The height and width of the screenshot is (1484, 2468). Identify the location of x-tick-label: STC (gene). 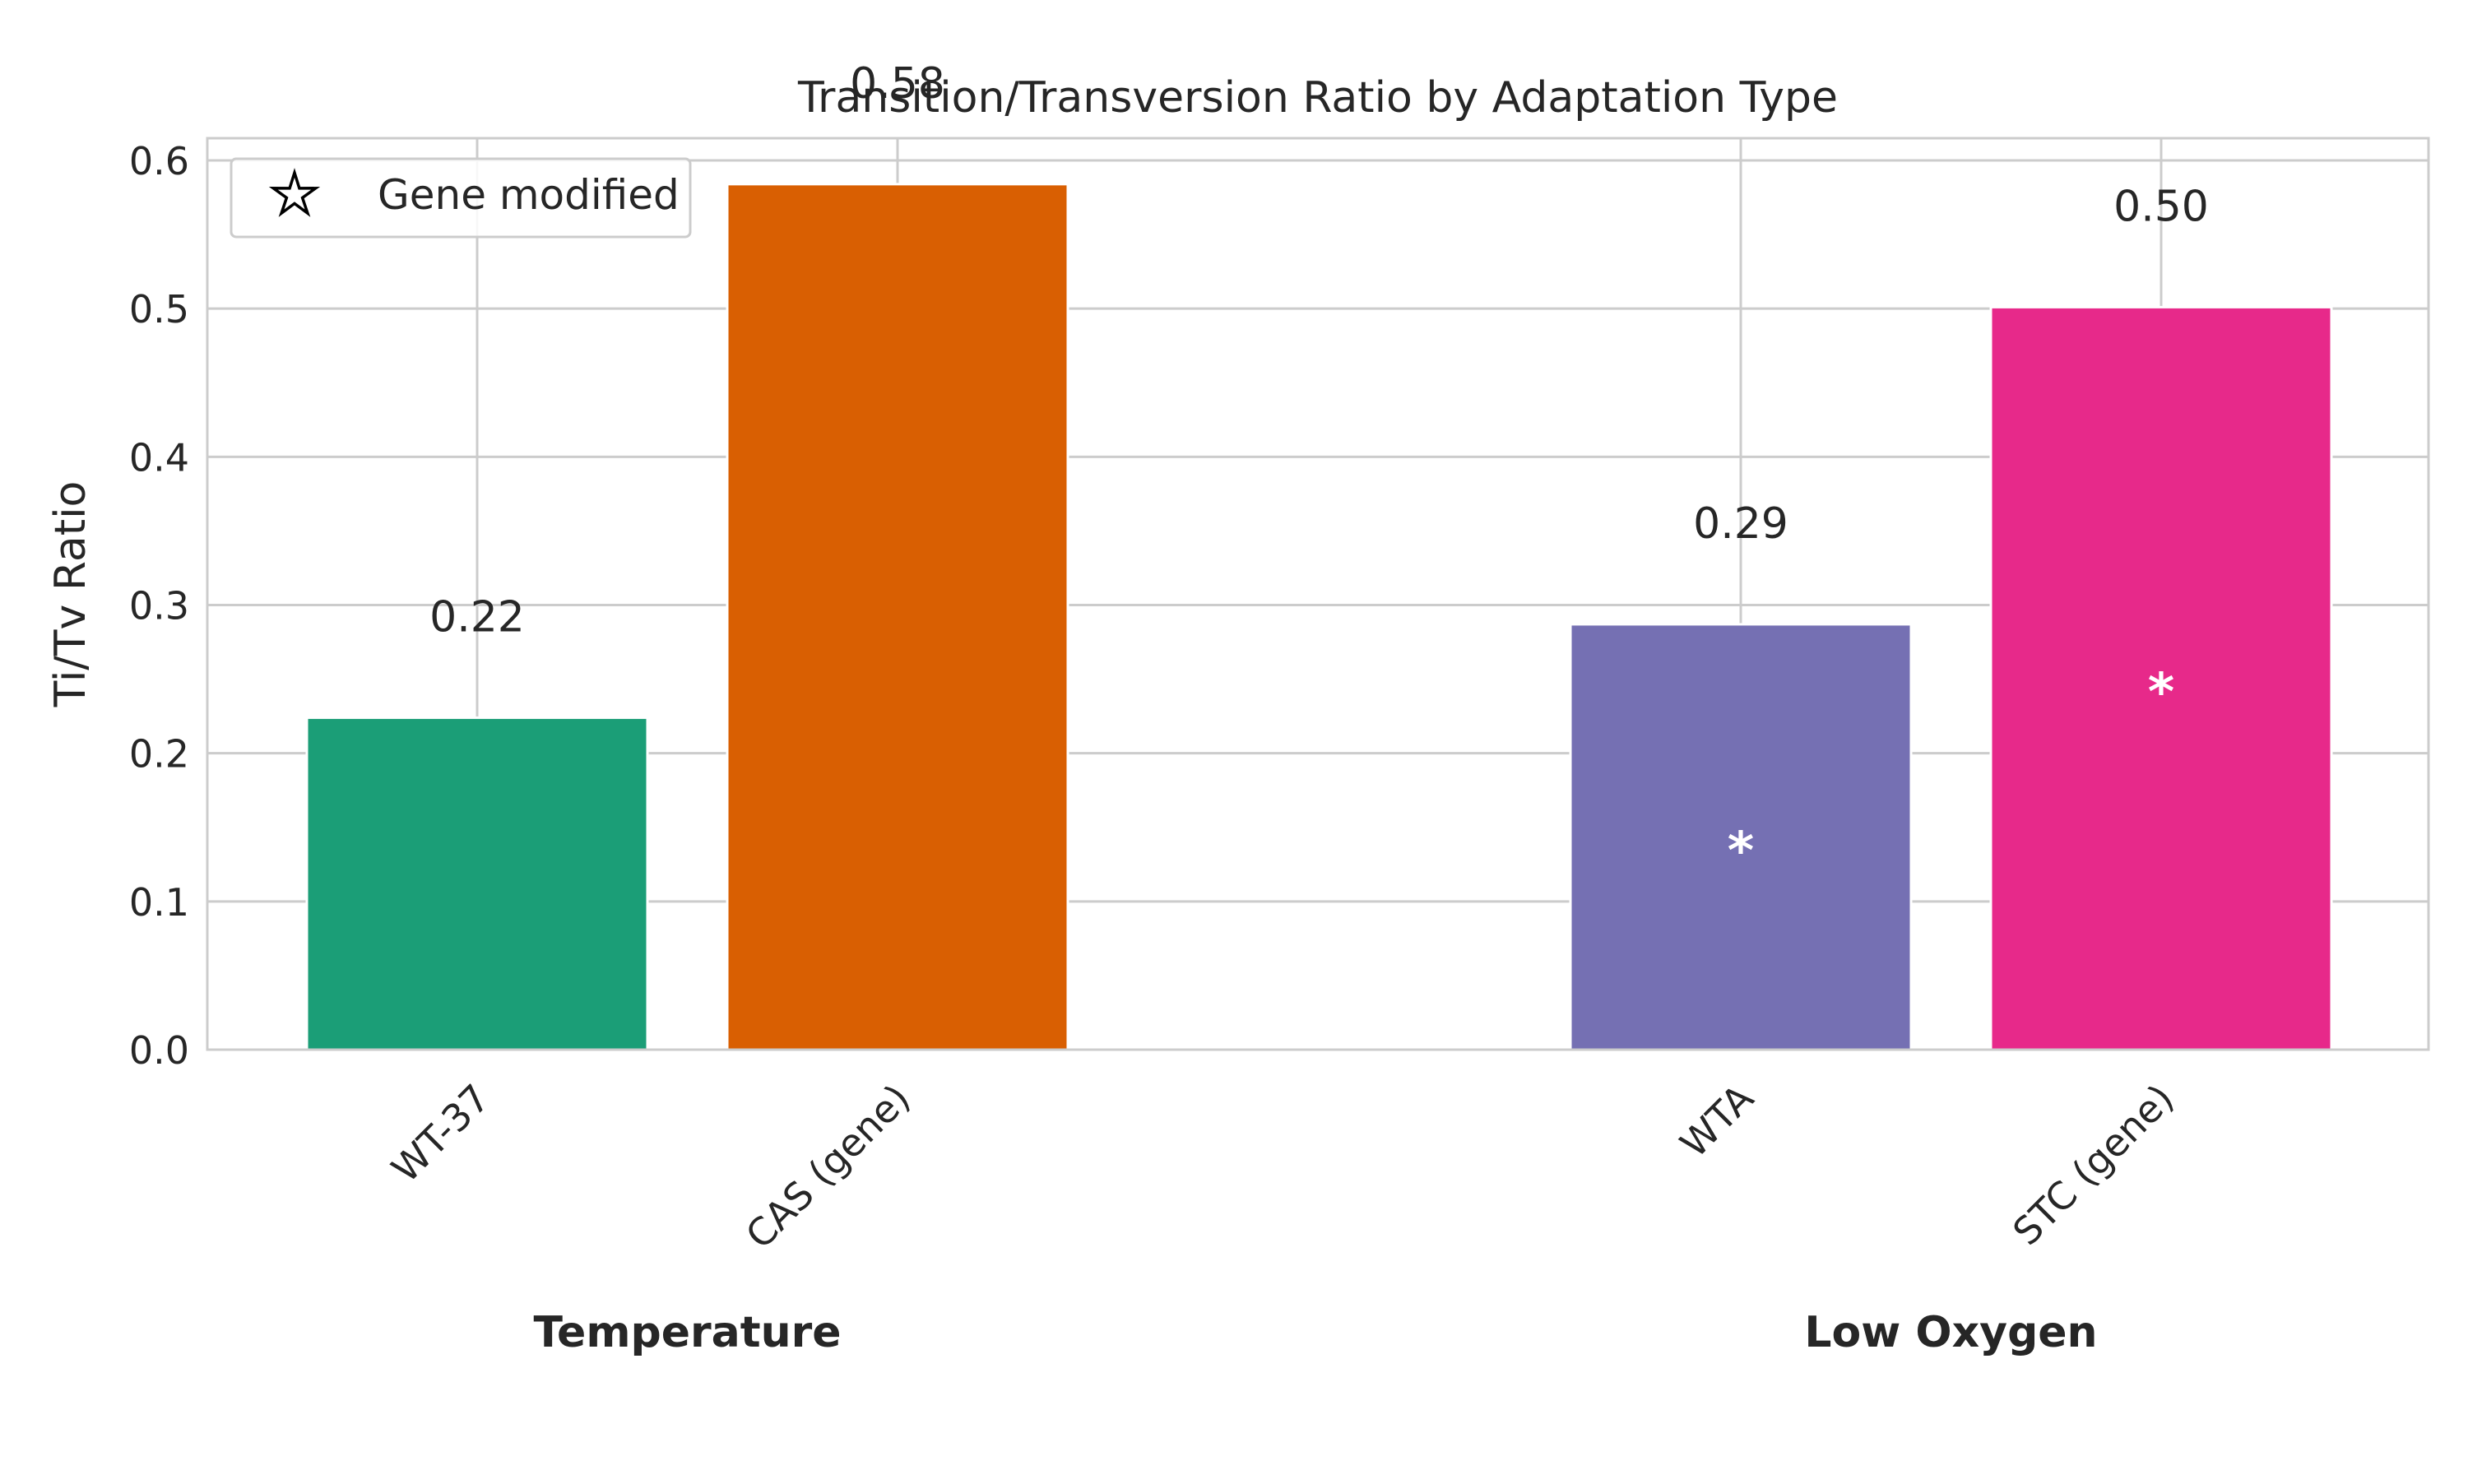
(2093, 1165).